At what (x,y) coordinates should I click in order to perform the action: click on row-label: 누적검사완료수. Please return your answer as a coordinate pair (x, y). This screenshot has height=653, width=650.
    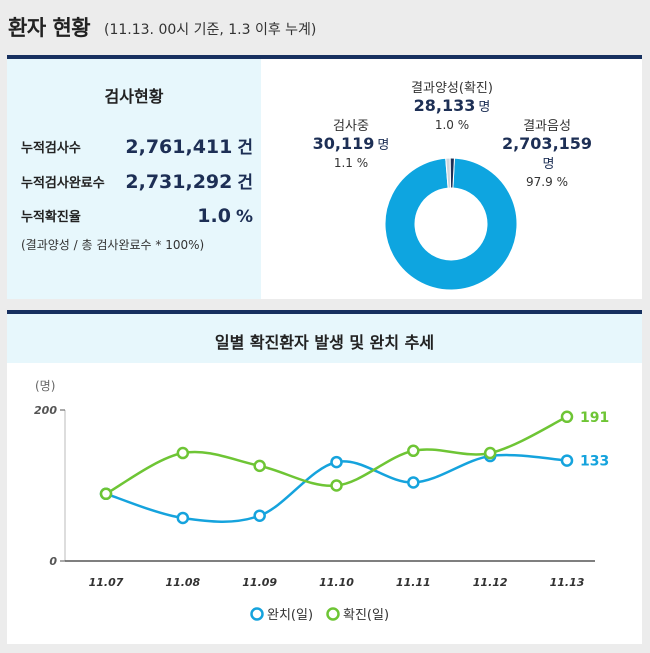
    Looking at the image, I should click on (63, 183).